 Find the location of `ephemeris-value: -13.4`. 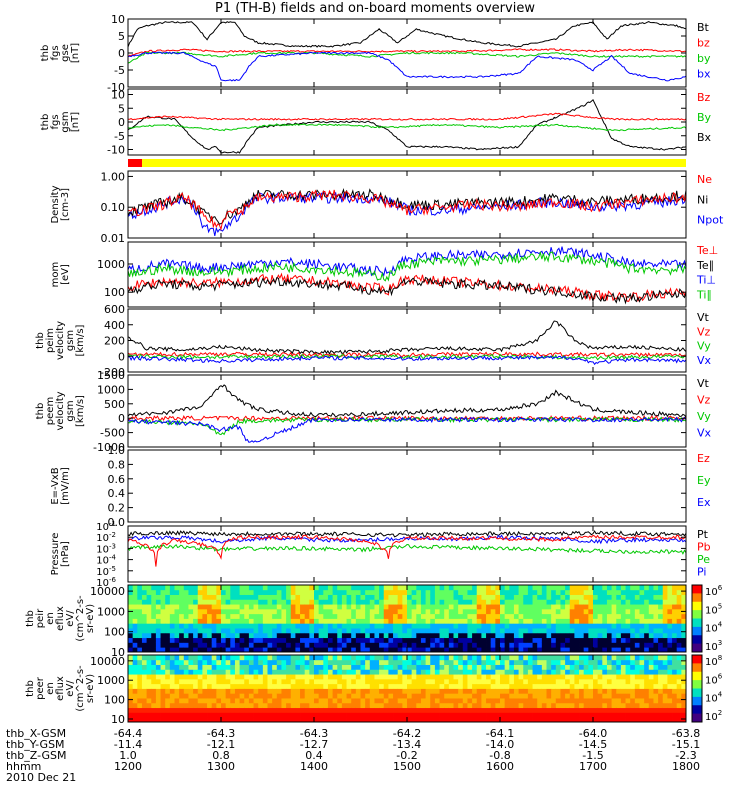

ephemeris-value: -13.4 is located at coordinates (407, 744).